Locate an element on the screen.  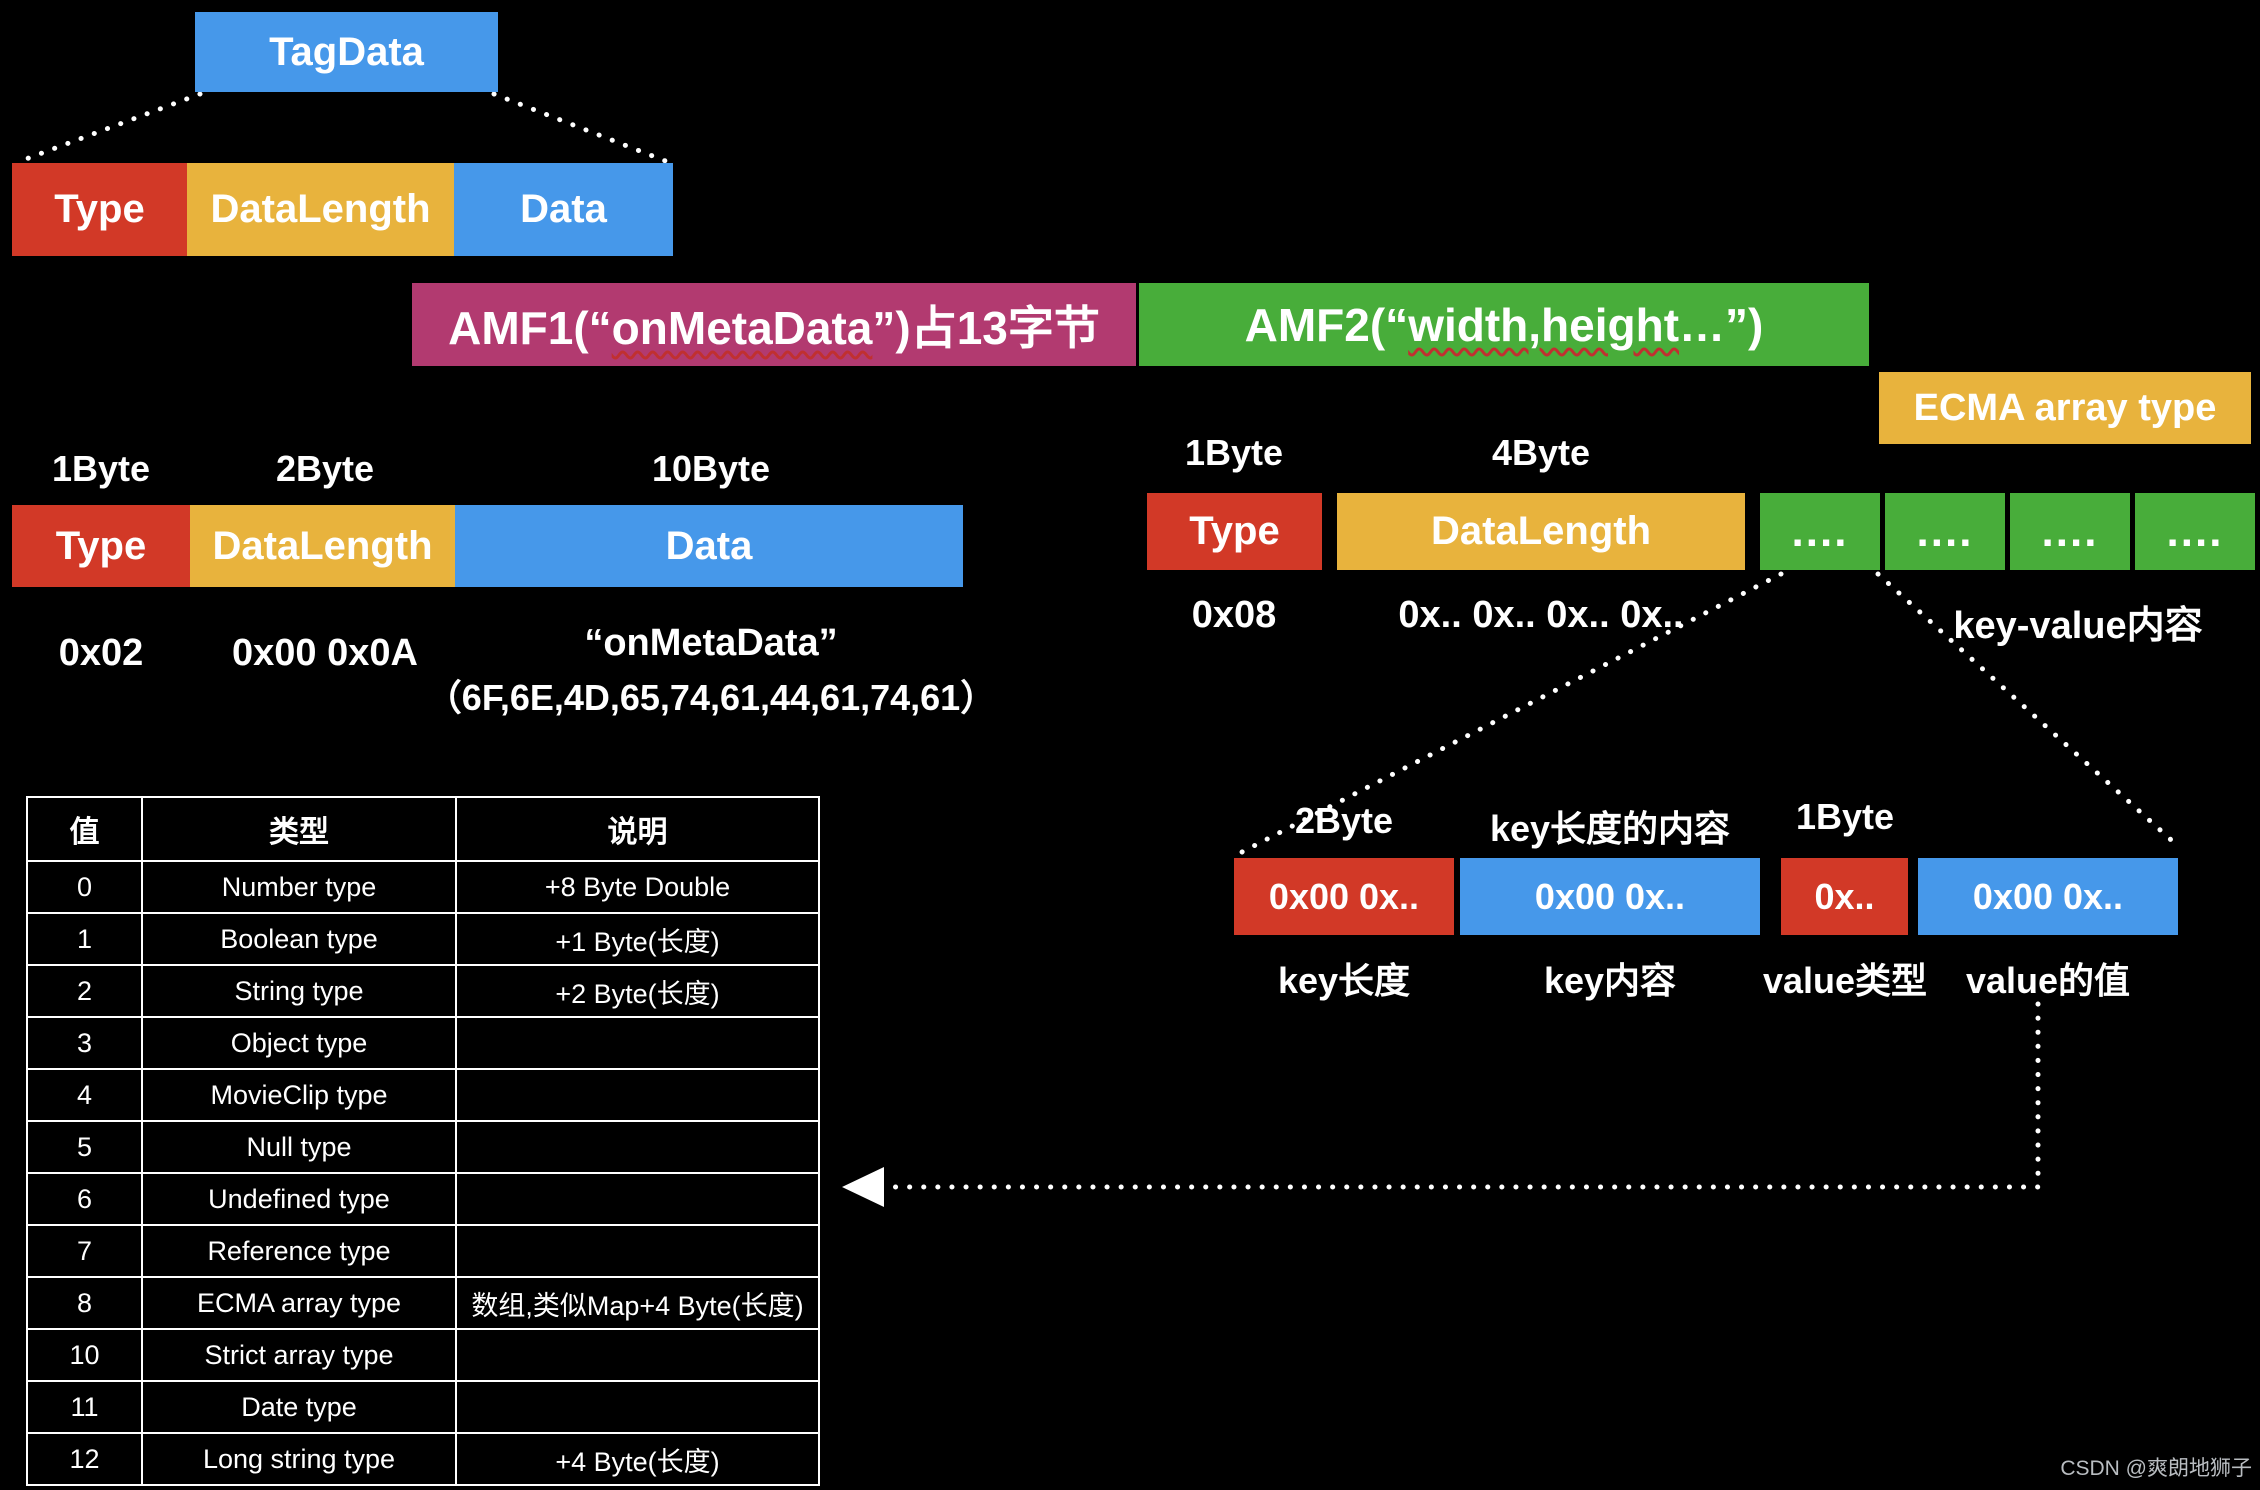
table-row: 3 Object type is located at coordinates (423, 1043).